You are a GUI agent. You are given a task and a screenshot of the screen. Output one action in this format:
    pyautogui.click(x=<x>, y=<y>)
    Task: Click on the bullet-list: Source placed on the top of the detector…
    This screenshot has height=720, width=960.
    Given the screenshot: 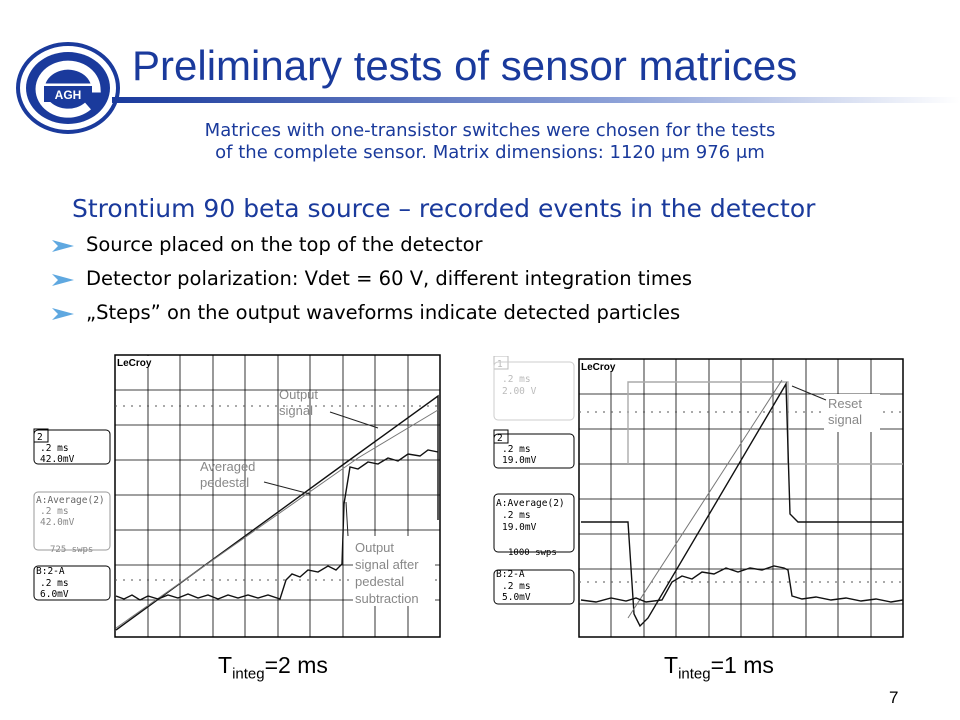 What is the action you would take?
    pyautogui.click(x=372, y=283)
    